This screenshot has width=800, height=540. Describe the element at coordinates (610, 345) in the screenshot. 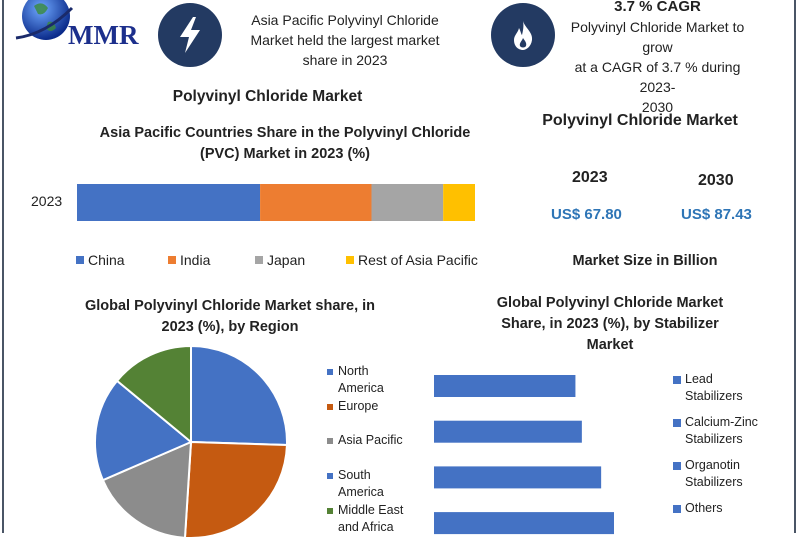

I see `title-line: Market` at that location.